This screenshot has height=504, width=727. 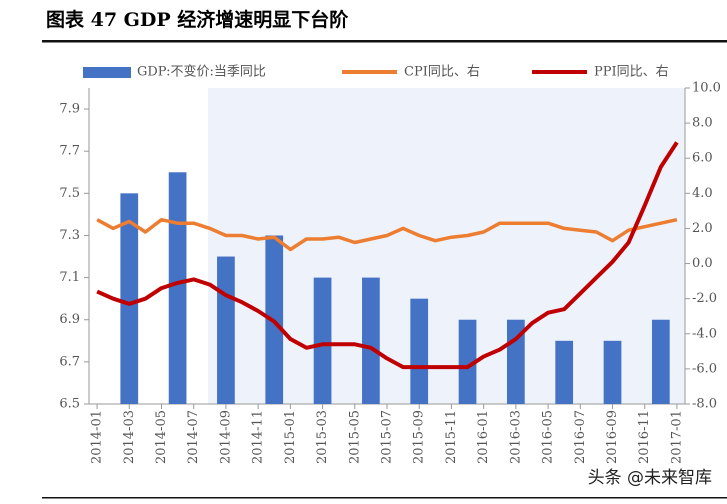 I want to click on y-tick-label: 6.9, so click(x=69, y=319).